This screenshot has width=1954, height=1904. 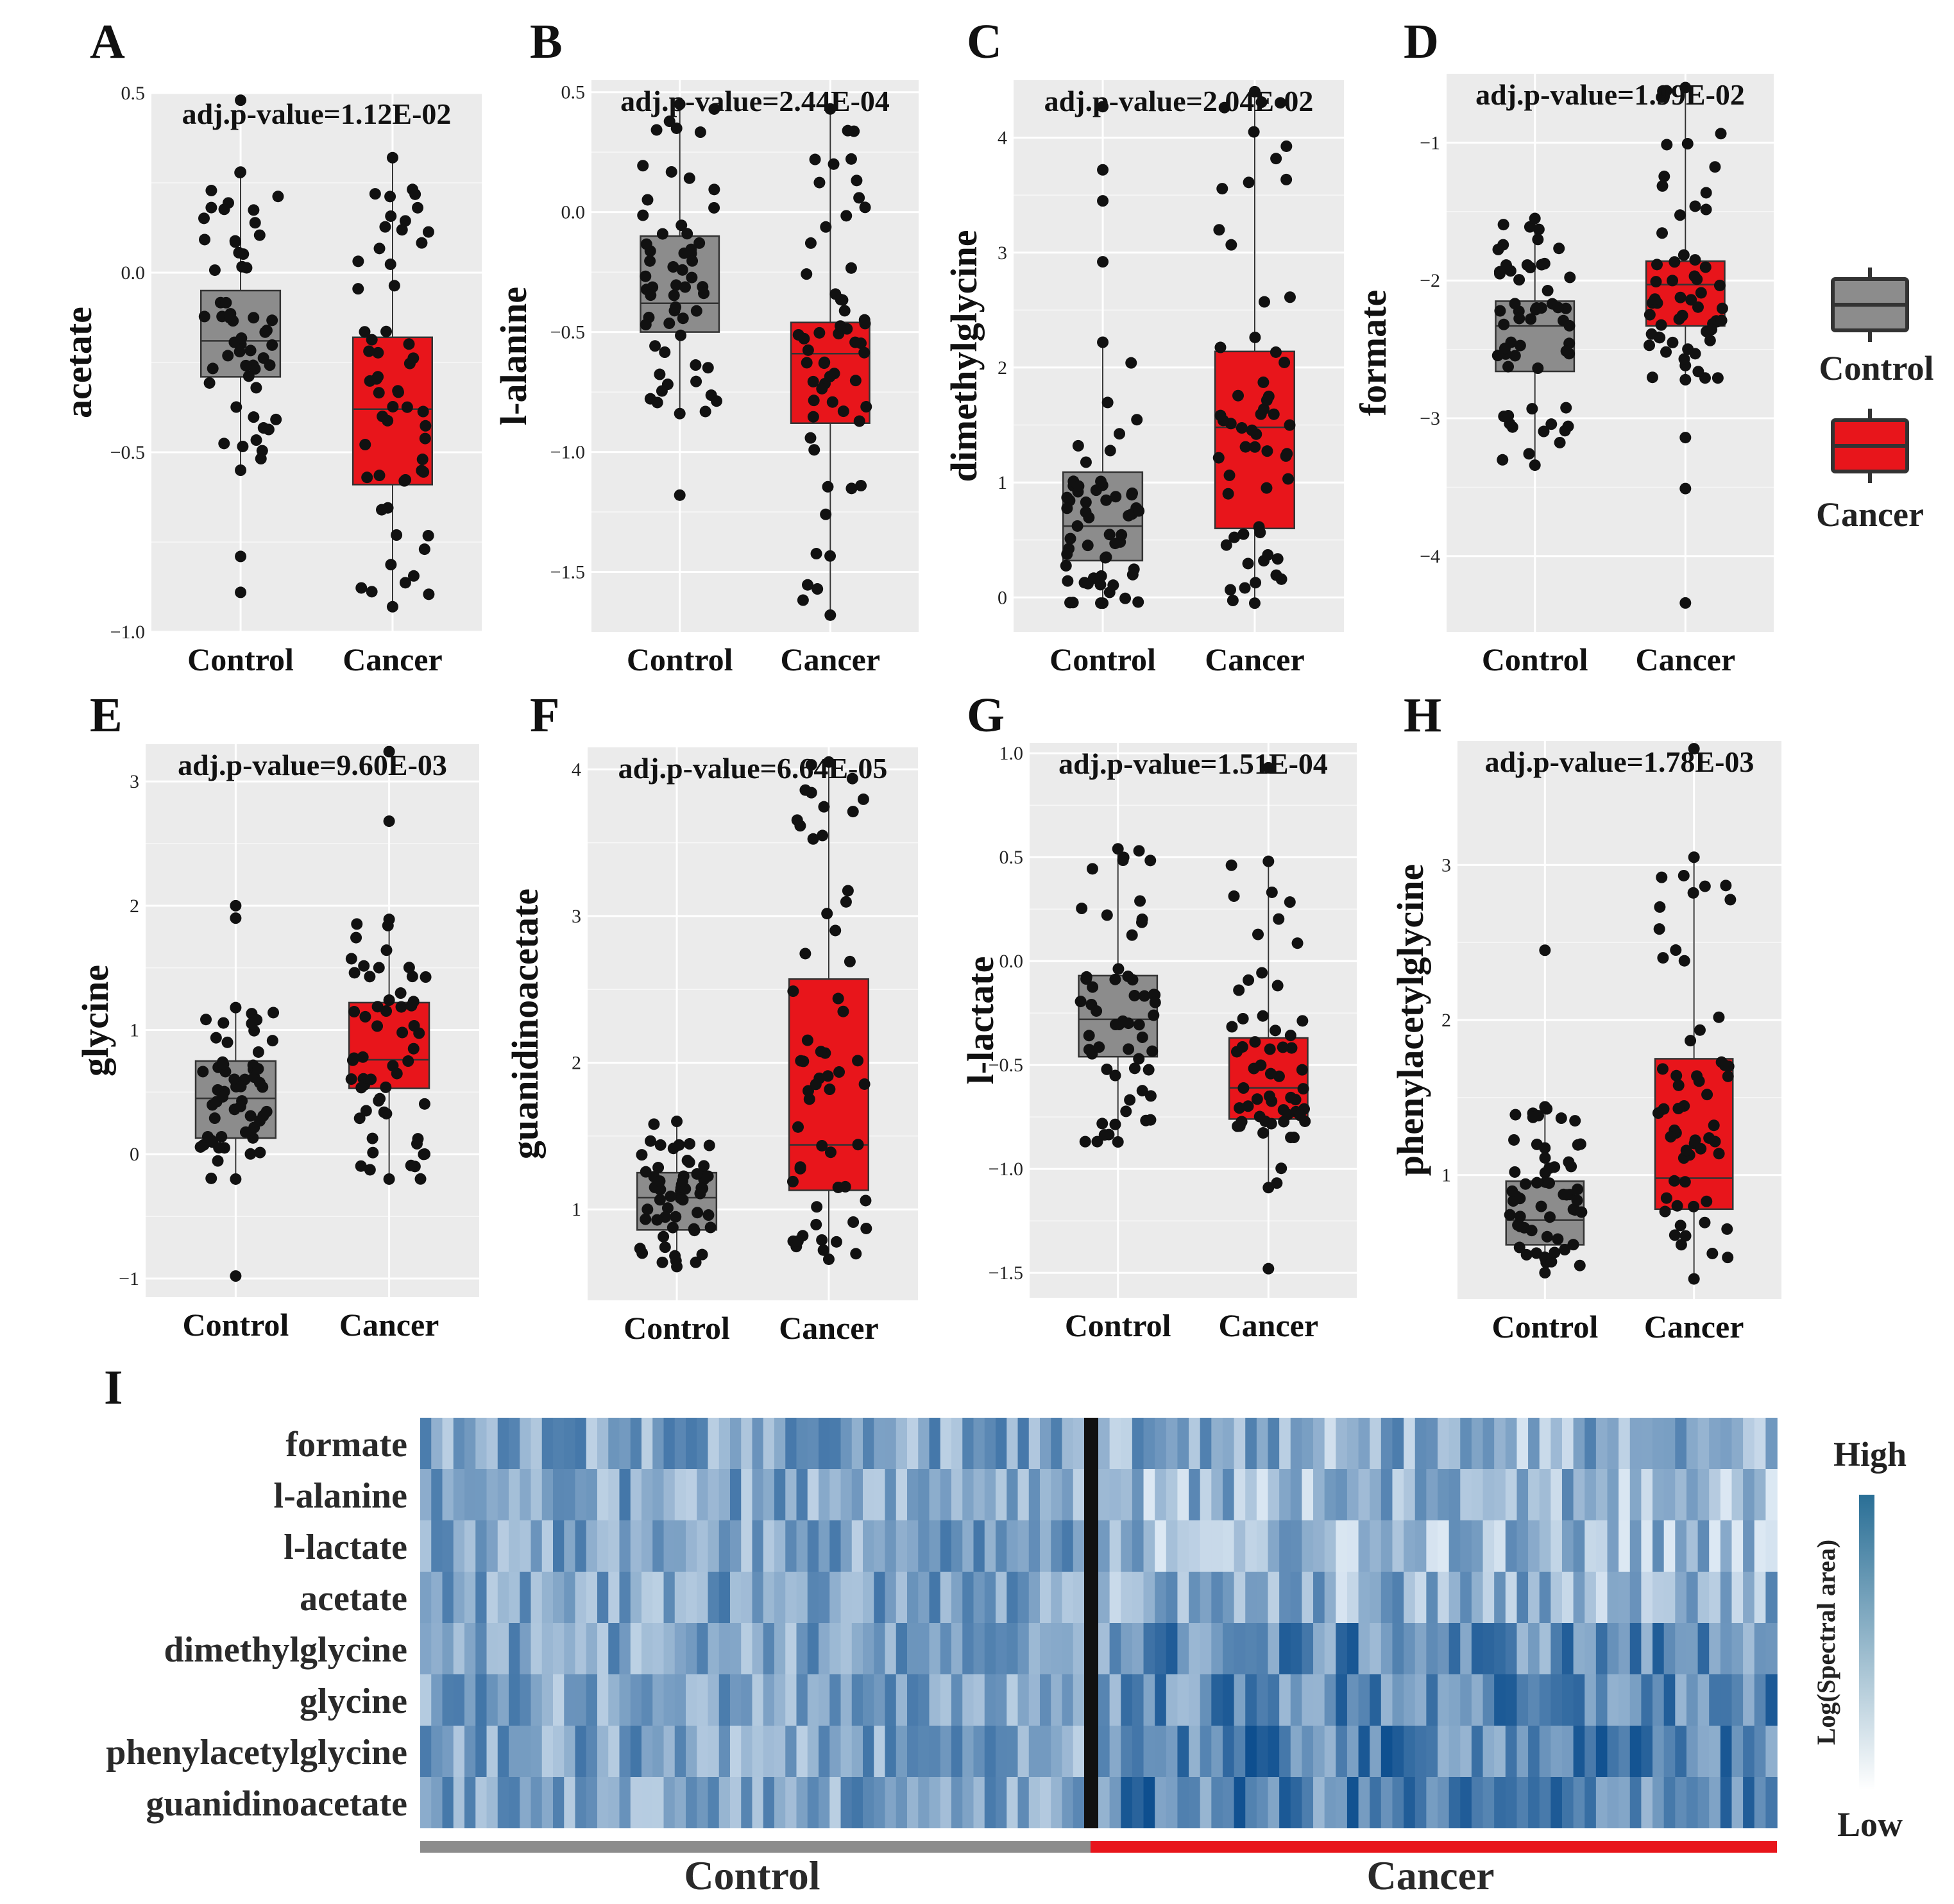 I want to click on y-axis-label: guanidinoacetate, so click(x=525, y=1023).